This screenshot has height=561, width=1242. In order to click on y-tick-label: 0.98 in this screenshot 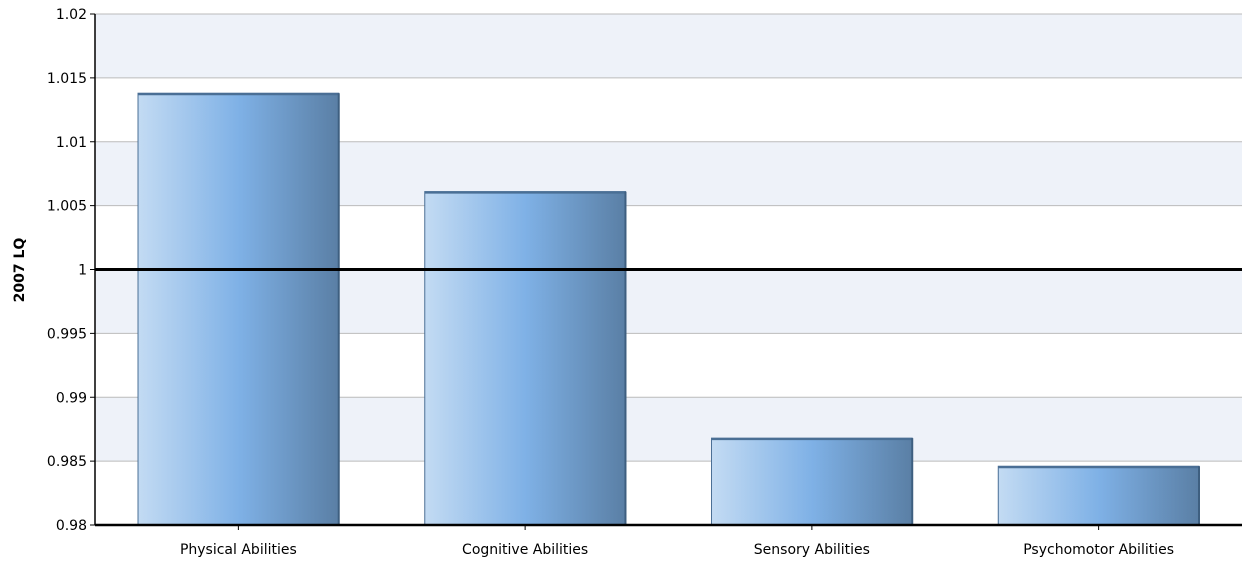, I will do `click(71, 526)`.